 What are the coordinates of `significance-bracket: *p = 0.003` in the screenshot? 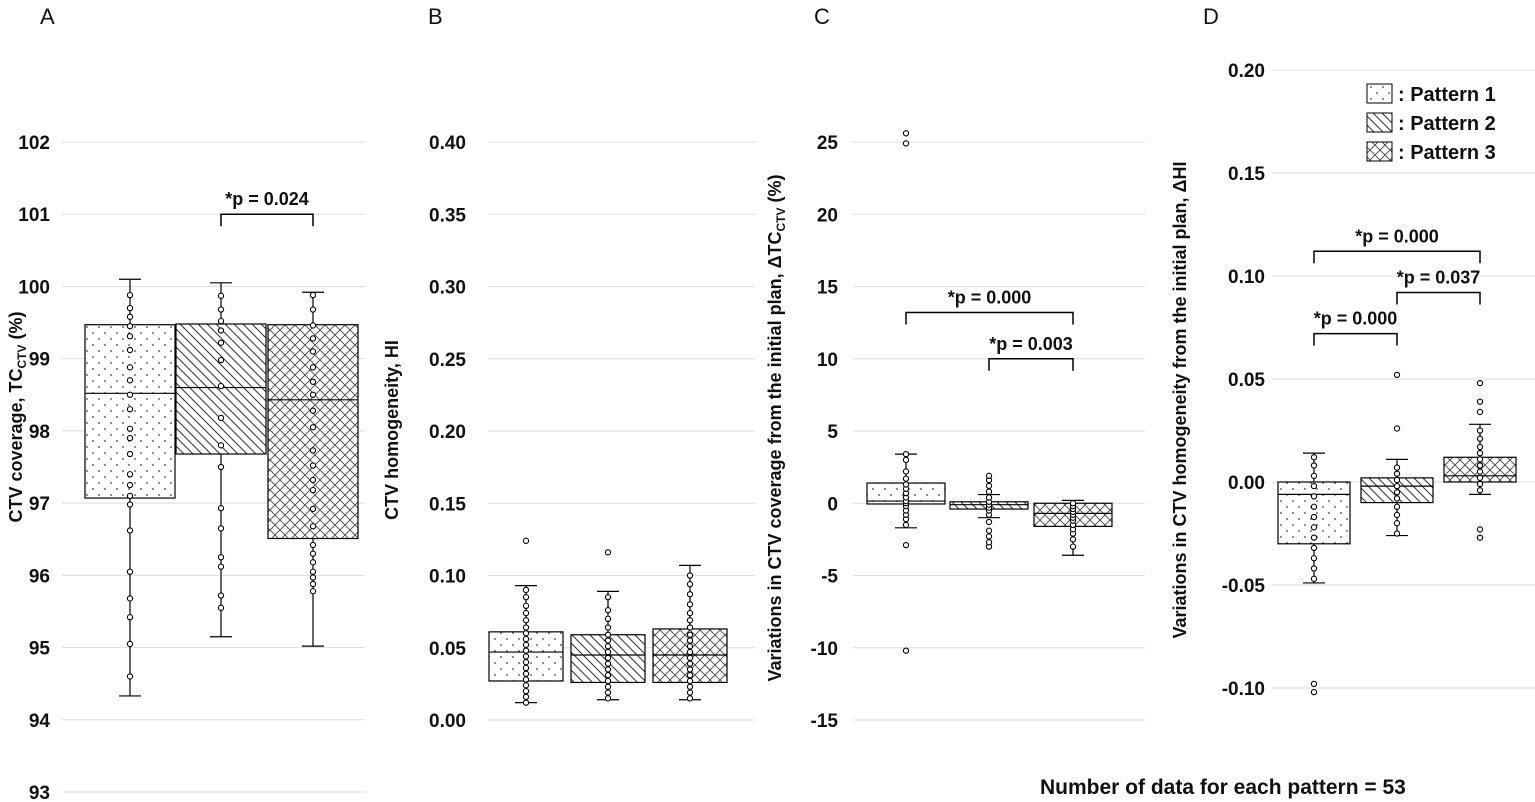 It's located at (1031, 352).